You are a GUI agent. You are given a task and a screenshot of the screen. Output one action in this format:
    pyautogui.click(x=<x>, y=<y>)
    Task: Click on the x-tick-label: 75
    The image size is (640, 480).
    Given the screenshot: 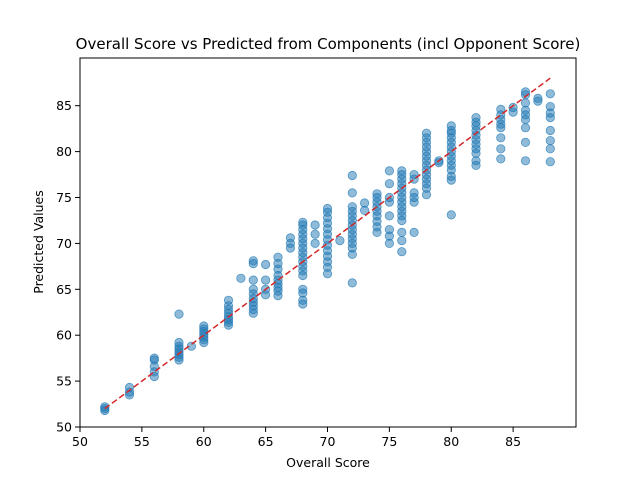 What is the action you would take?
    pyautogui.click(x=389, y=441)
    